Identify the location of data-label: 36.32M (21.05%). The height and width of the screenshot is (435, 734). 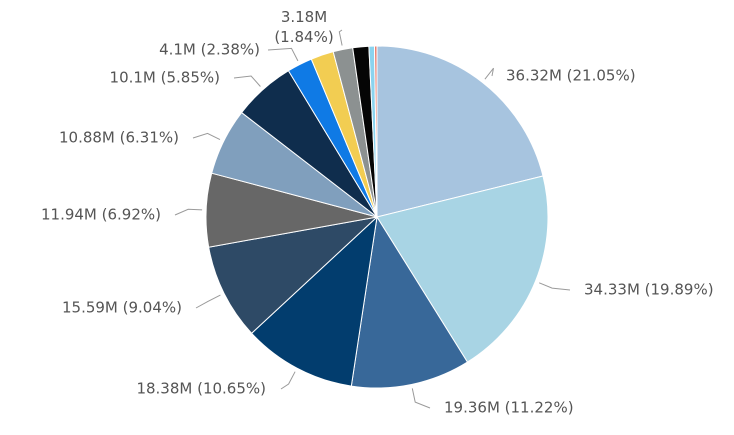
(571, 76).